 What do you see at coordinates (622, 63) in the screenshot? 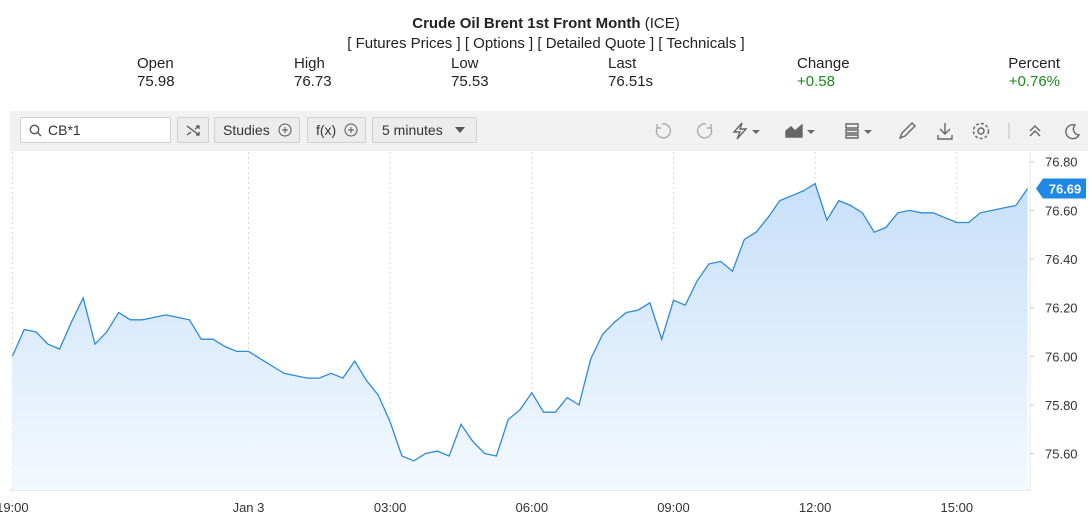
I see `stat-label: Last` at bounding box center [622, 63].